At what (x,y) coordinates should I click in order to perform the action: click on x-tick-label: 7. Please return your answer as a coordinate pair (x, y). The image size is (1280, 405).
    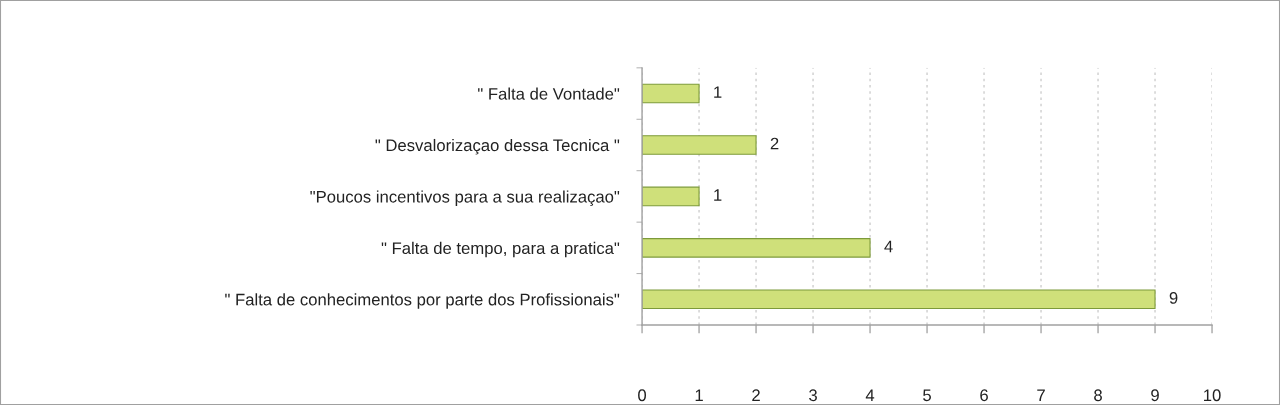
    Looking at the image, I should click on (1041, 395).